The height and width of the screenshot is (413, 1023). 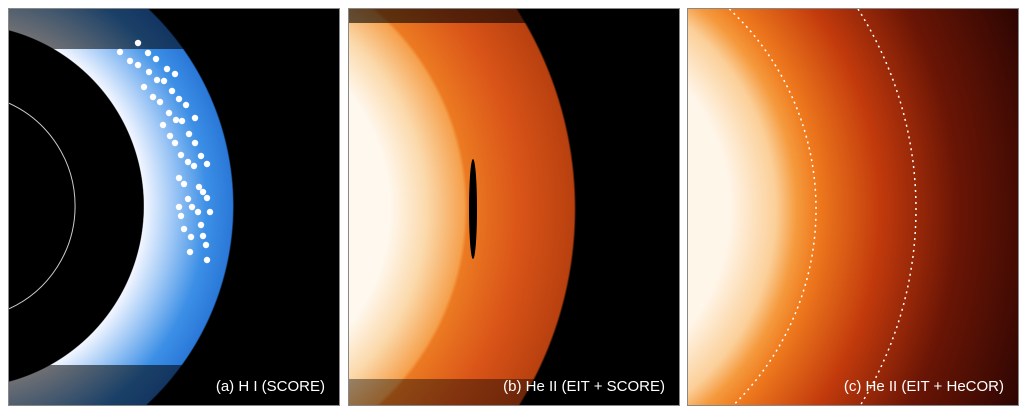 I want to click on dark-gap, so click(x=473, y=209).